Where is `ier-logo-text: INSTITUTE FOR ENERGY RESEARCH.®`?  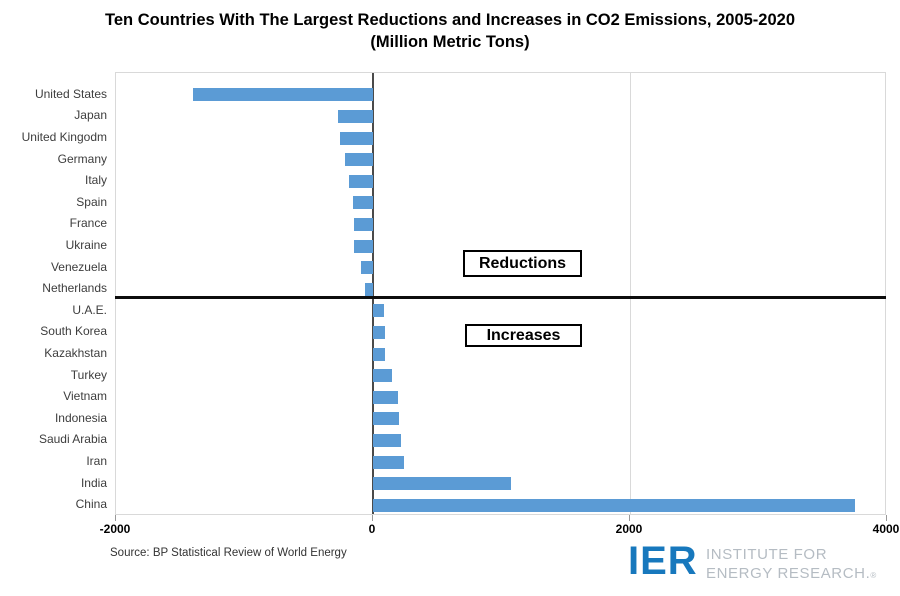 ier-logo-text: INSTITUTE FOR ENERGY RESEARCH.® is located at coordinates (791, 565).